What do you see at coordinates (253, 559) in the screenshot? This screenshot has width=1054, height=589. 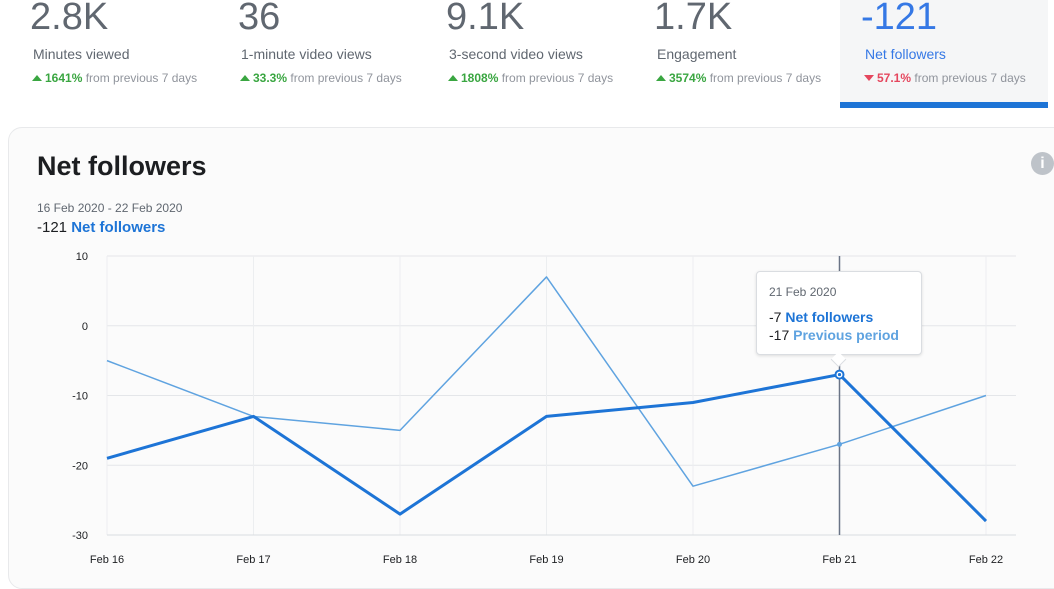 I see `x-tick-label: Feb 17` at bounding box center [253, 559].